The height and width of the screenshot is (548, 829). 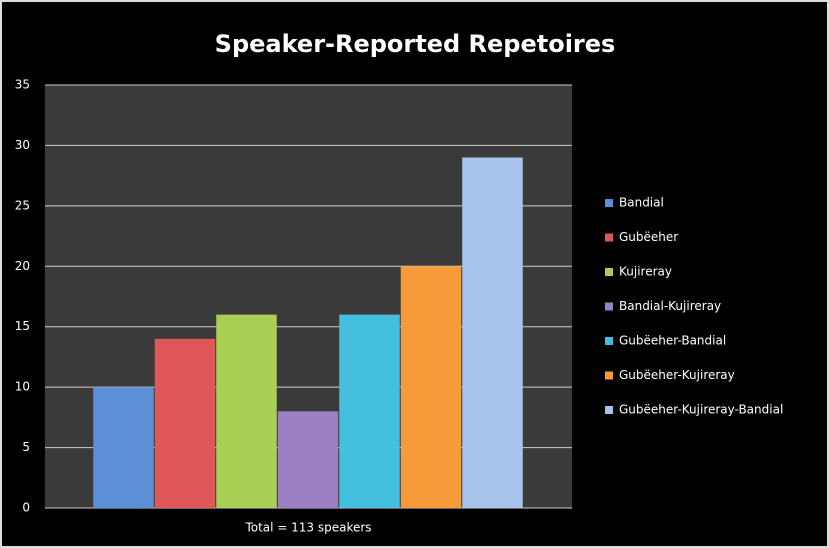 What do you see at coordinates (701, 410) in the screenshot?
I see `legend-label: Gubëeher-Kujireray-Bandial` at bounding box center [701, 410].